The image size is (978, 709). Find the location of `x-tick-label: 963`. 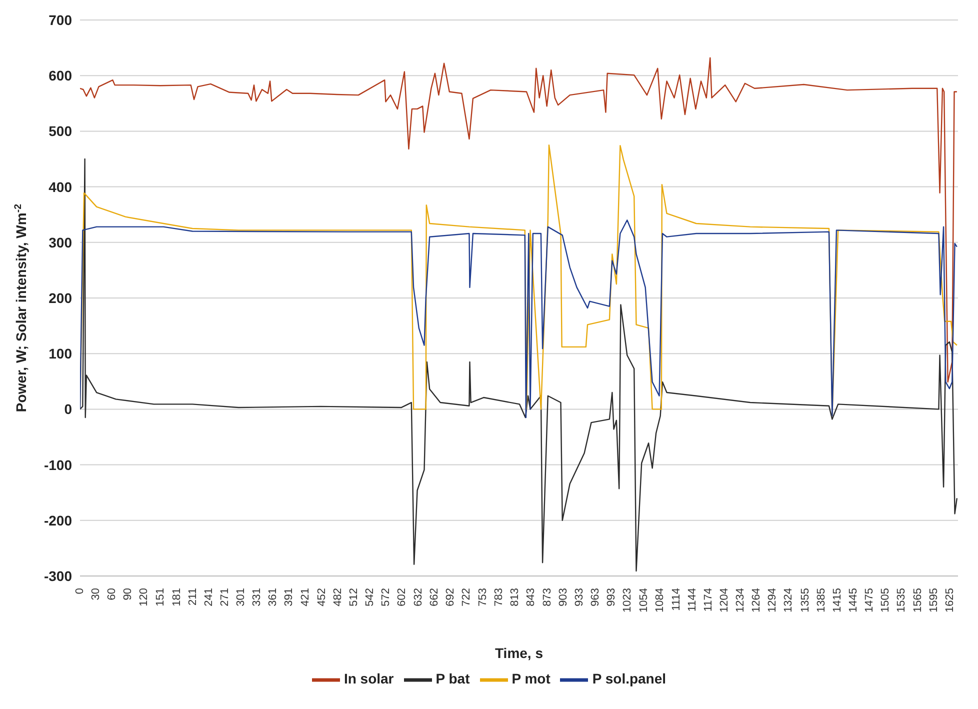

x-tick-label: 963 is located at coordinates (595, 597).